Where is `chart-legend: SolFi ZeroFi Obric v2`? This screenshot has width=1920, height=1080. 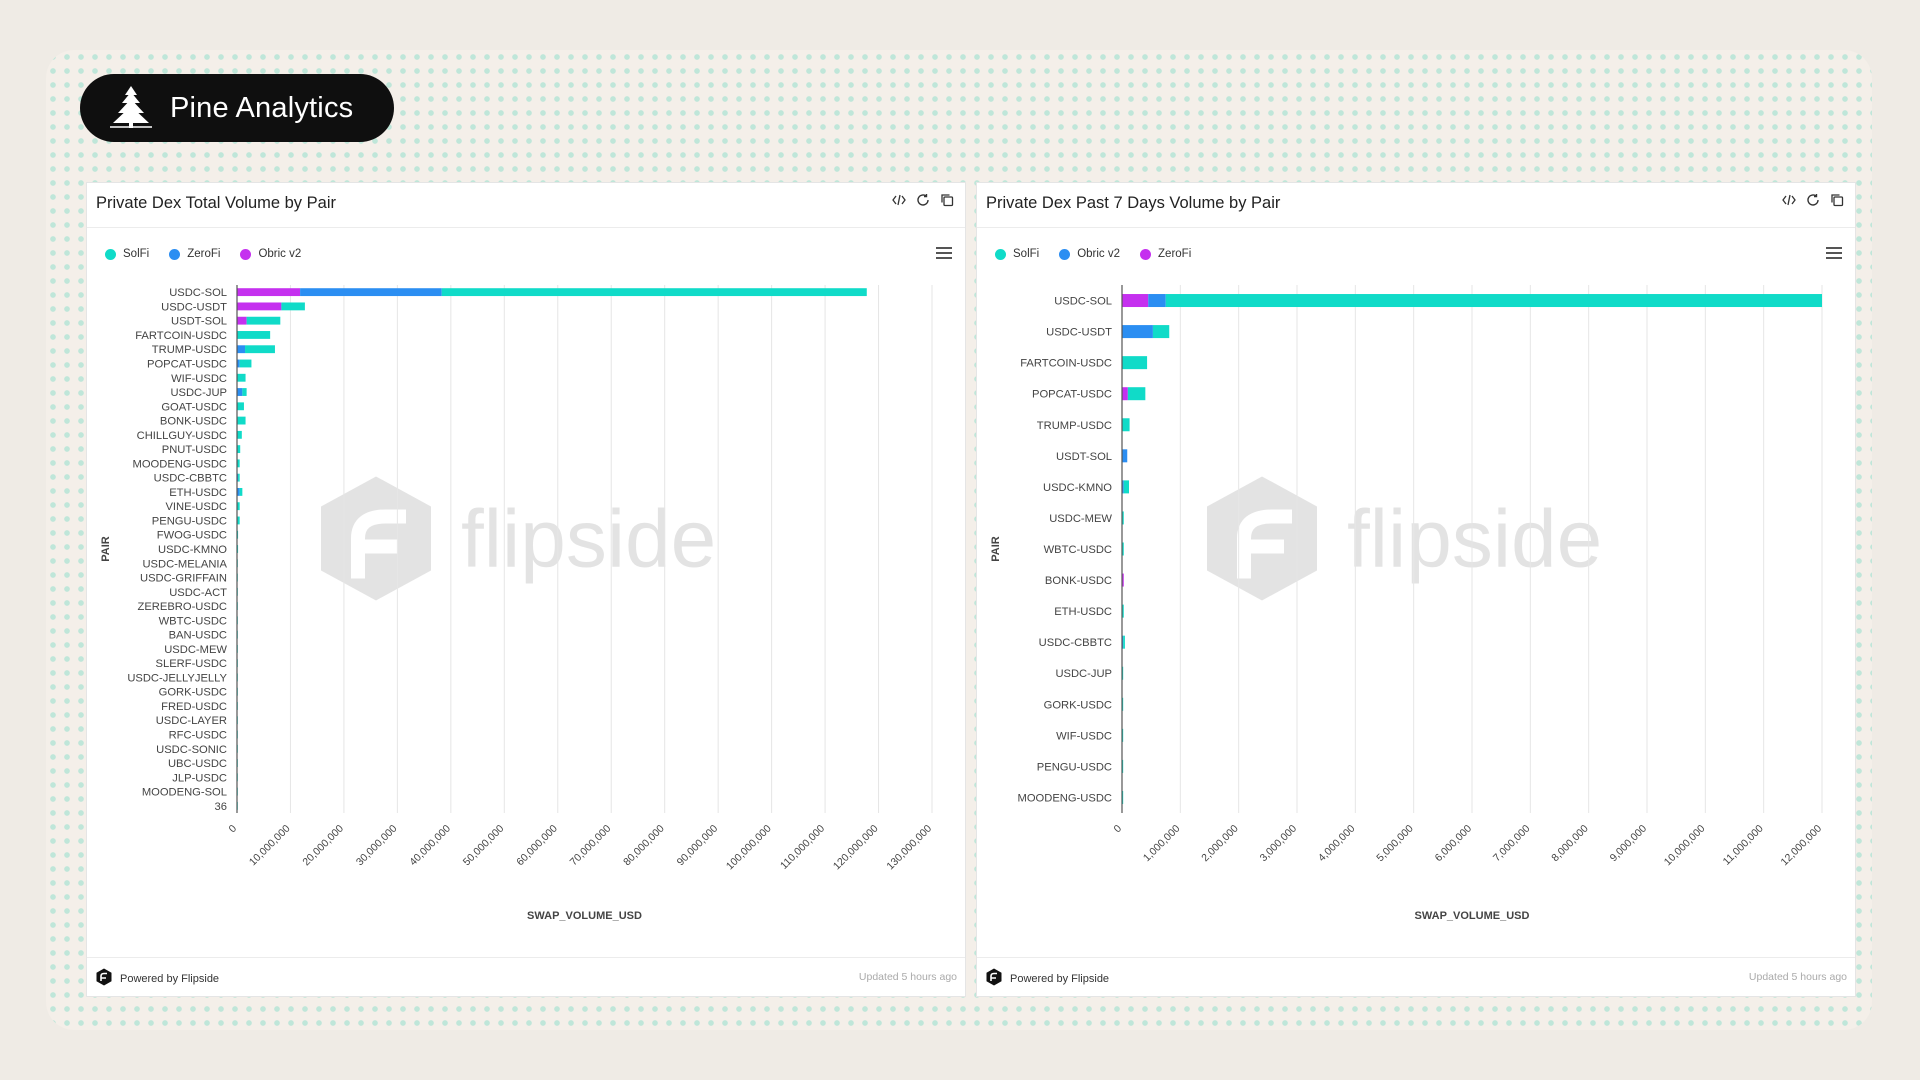
chart-legend: SolFi ZeroFi Obric v2 is located at coordinates (203, 254).